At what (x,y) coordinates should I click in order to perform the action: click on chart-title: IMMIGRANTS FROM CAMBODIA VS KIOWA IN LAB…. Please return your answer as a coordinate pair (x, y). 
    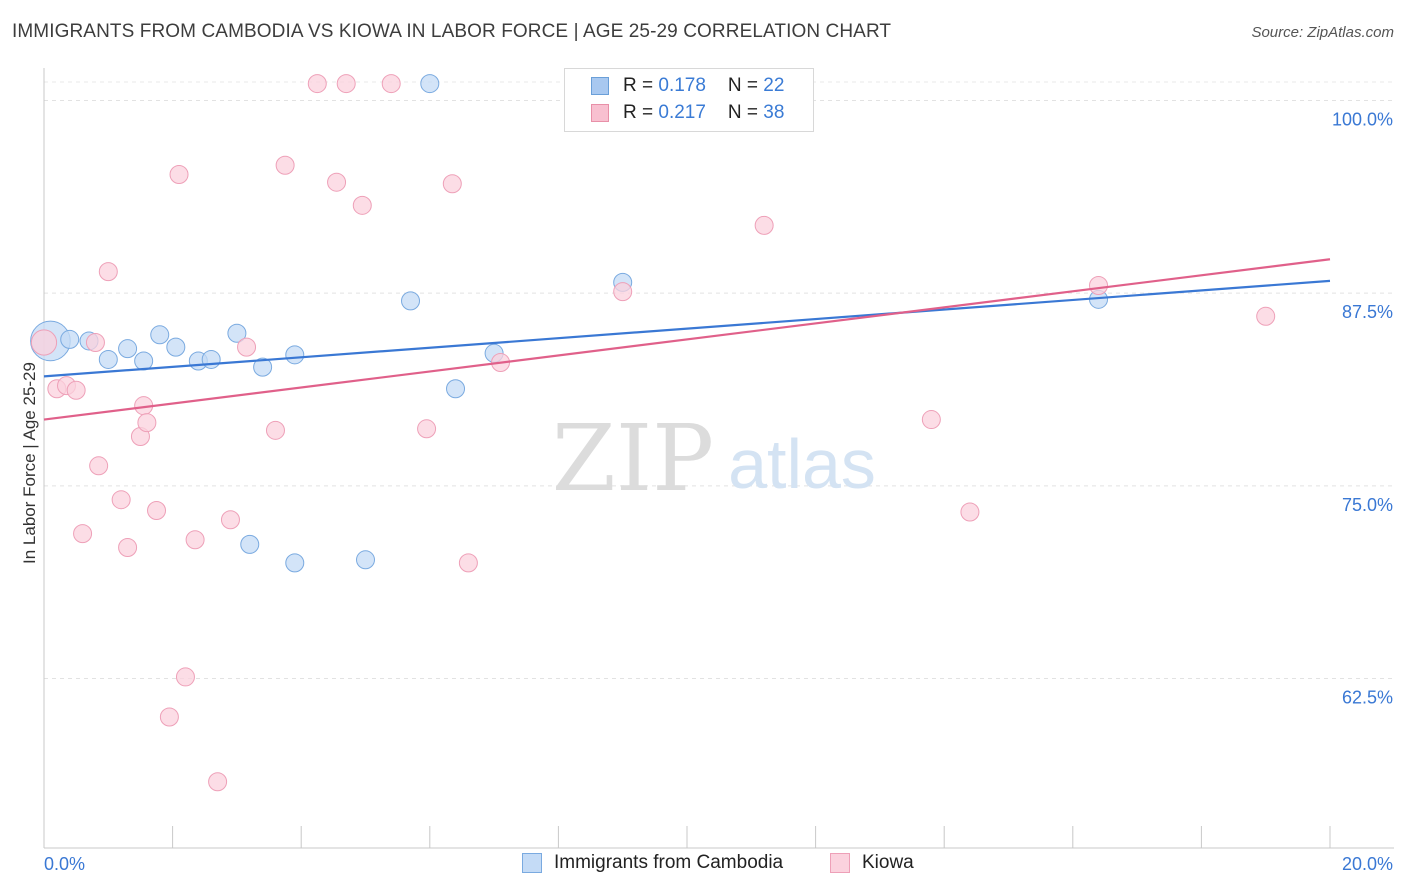
    Looking at the image, I should click on (452, 31).